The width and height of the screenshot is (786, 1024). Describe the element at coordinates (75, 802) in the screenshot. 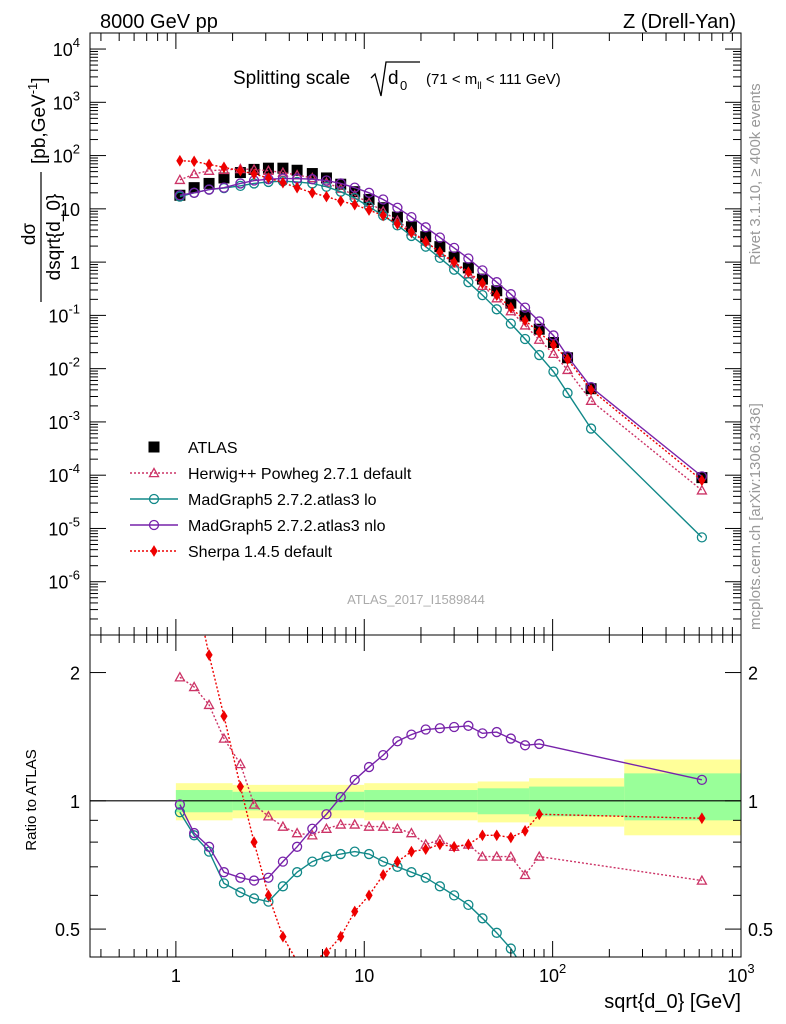

I see `ratio-y-tick-label-left-1: 1` at that location.